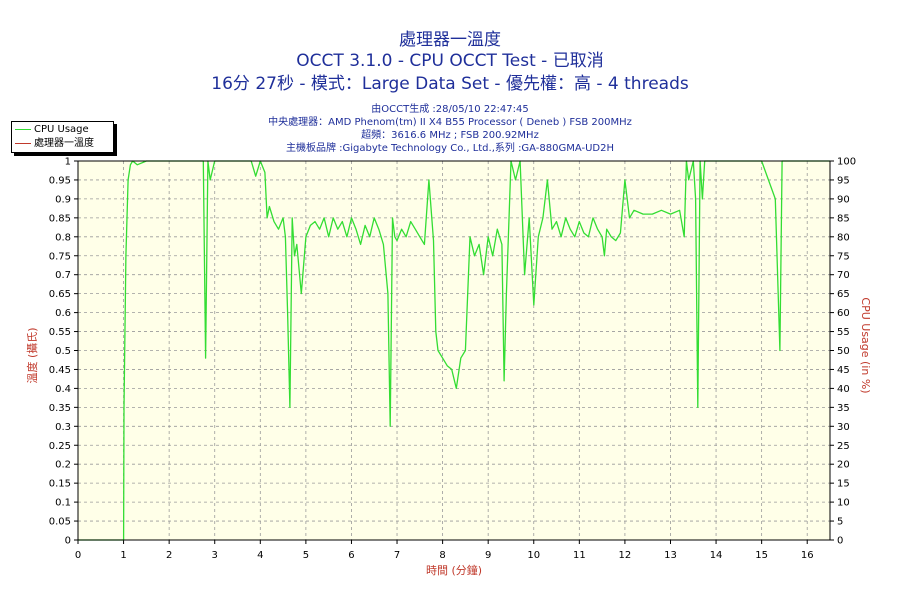 The height and width of the screenshot is (600, 900). I want to click on legend-item-cpu-temp: 處理器一溫度, so click(54, 144).